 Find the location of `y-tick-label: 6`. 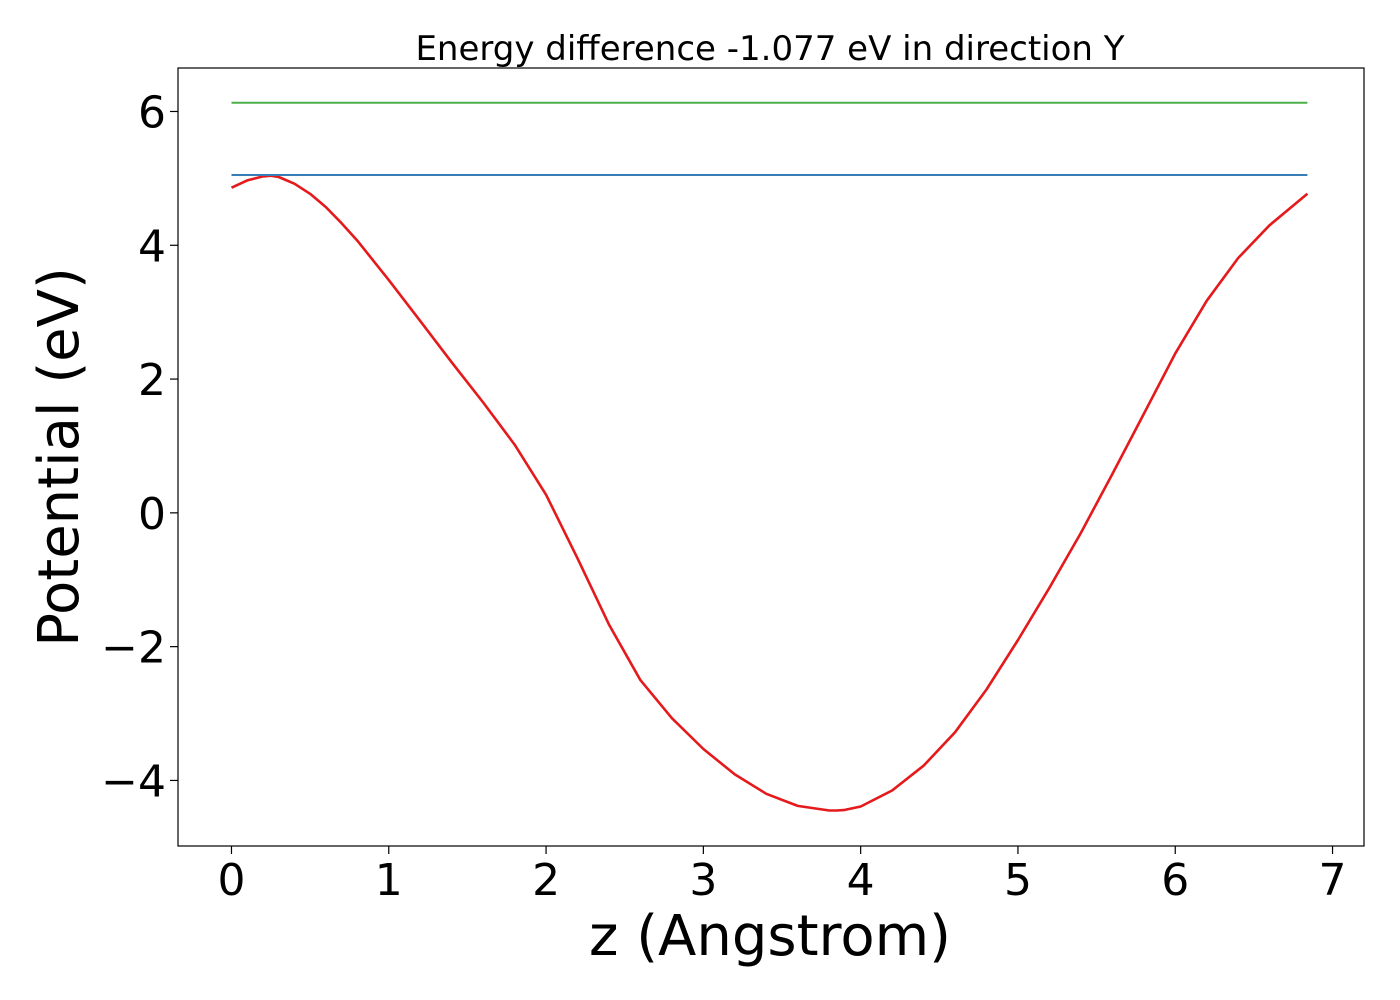

y-tick-label: 6 is located at coordinates (152, 112).